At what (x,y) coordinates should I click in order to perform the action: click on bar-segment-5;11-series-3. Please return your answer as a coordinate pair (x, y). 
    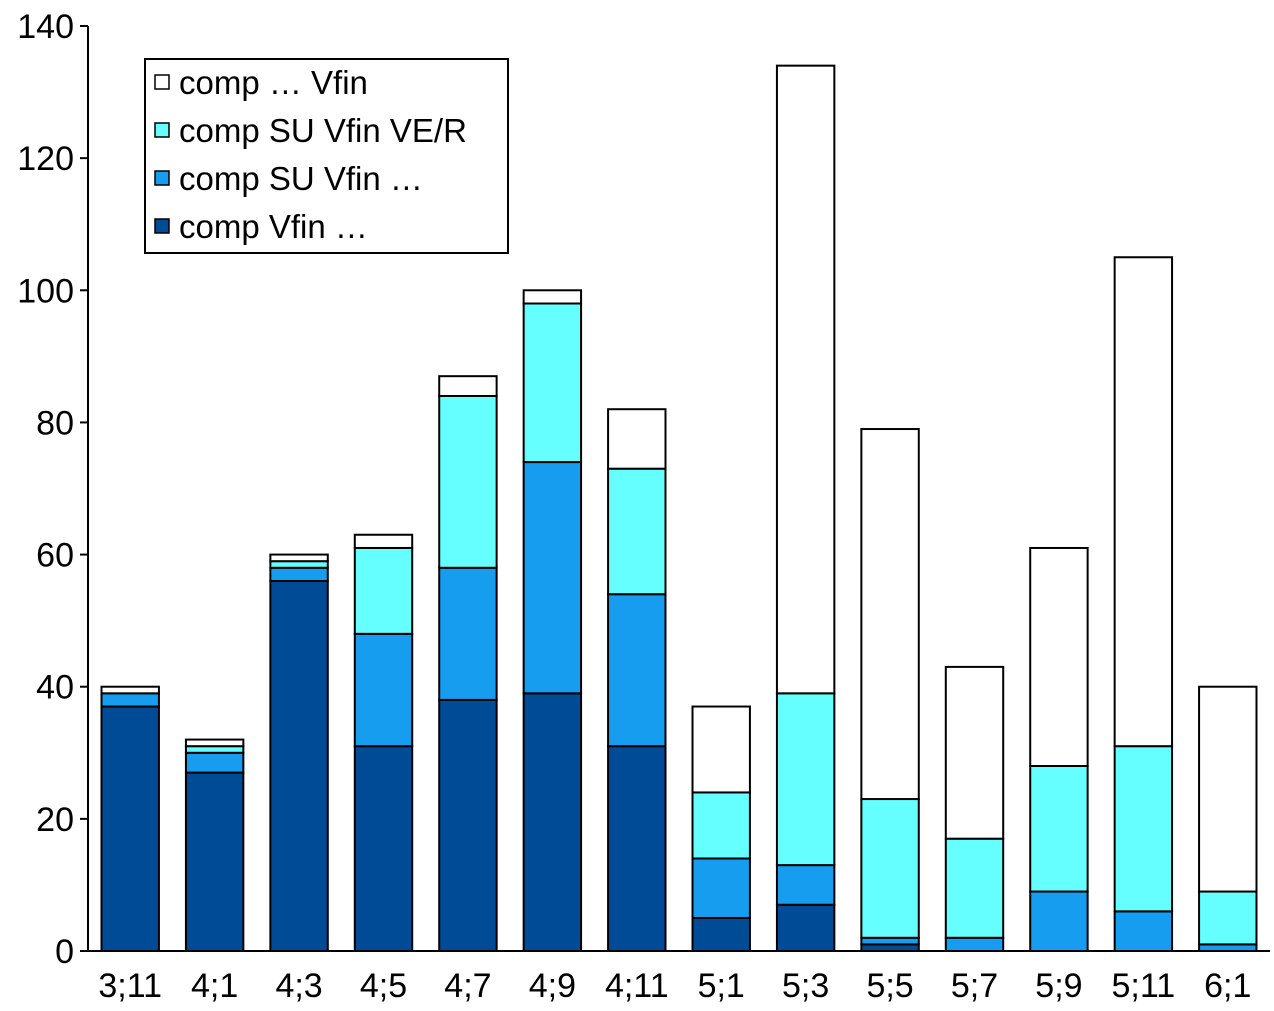
    Looking at the image, I should click on (1143, 502).